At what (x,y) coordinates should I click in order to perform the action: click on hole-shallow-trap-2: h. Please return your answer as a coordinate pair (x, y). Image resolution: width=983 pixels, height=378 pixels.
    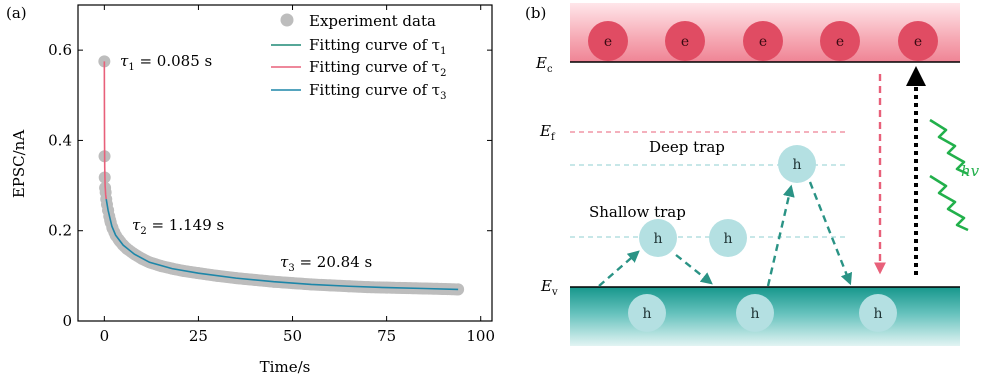
    Looking at the image, I should click on (728, 238).